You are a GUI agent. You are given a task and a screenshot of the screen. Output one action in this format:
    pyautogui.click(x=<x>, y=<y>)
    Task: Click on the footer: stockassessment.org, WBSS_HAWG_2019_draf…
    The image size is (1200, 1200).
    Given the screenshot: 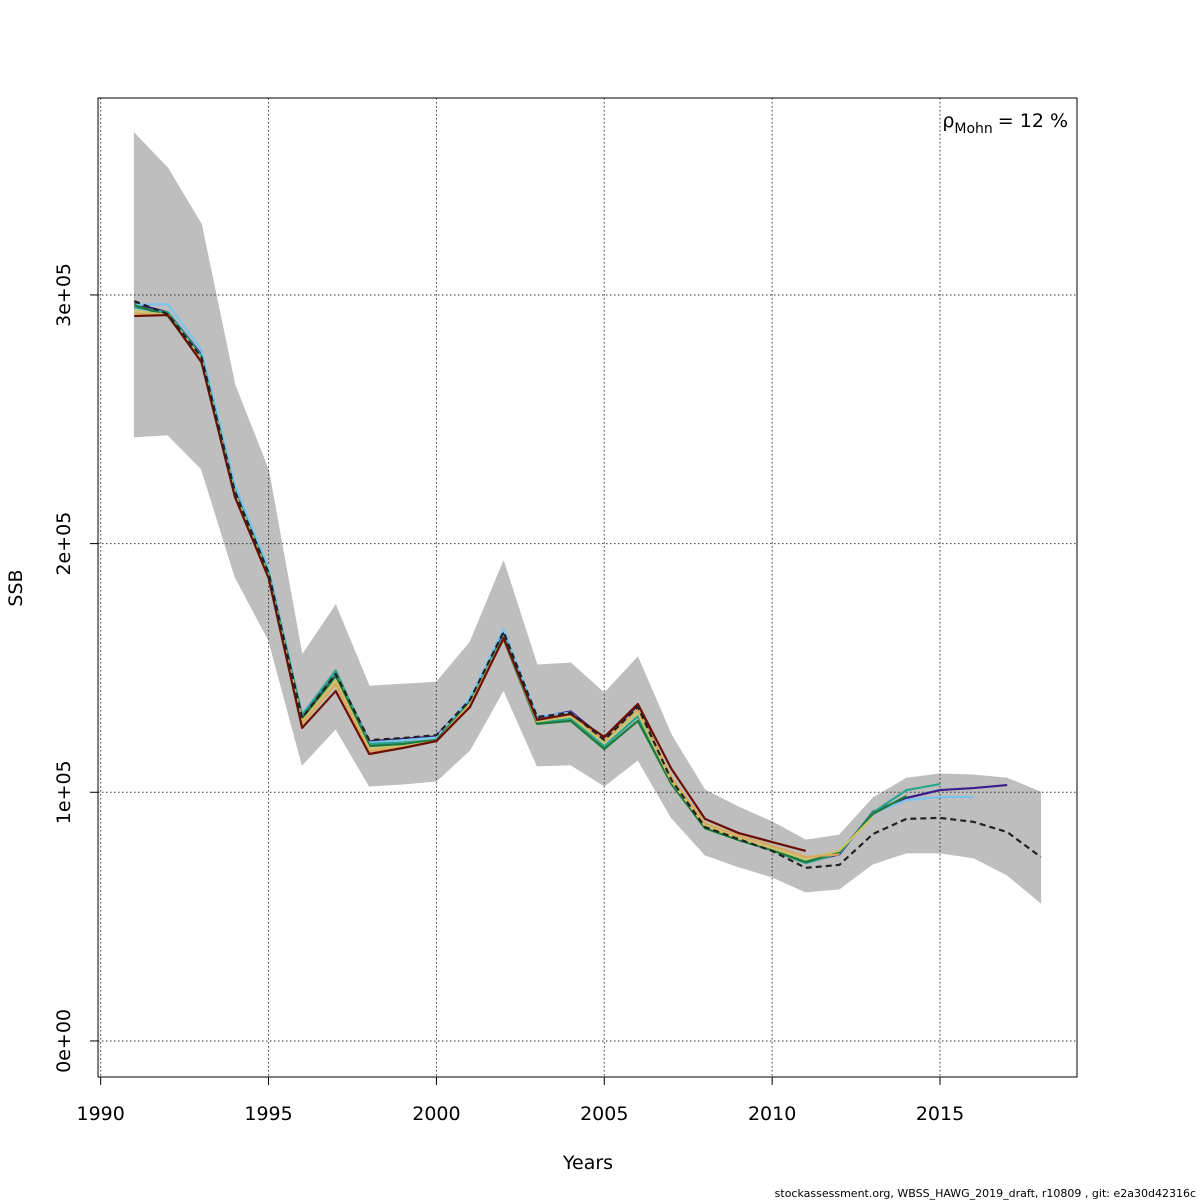 What is the action you would take?
    pyautogui.click(x=985, y=1193)
    